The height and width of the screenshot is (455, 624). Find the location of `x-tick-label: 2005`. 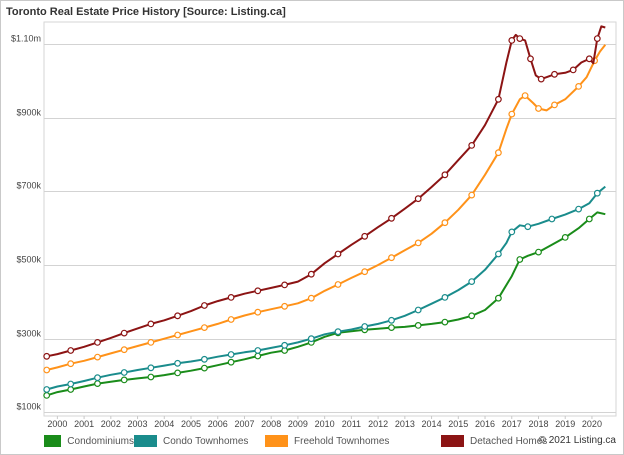

x-tick-label: 2005 is located at coordinates (191, 424).